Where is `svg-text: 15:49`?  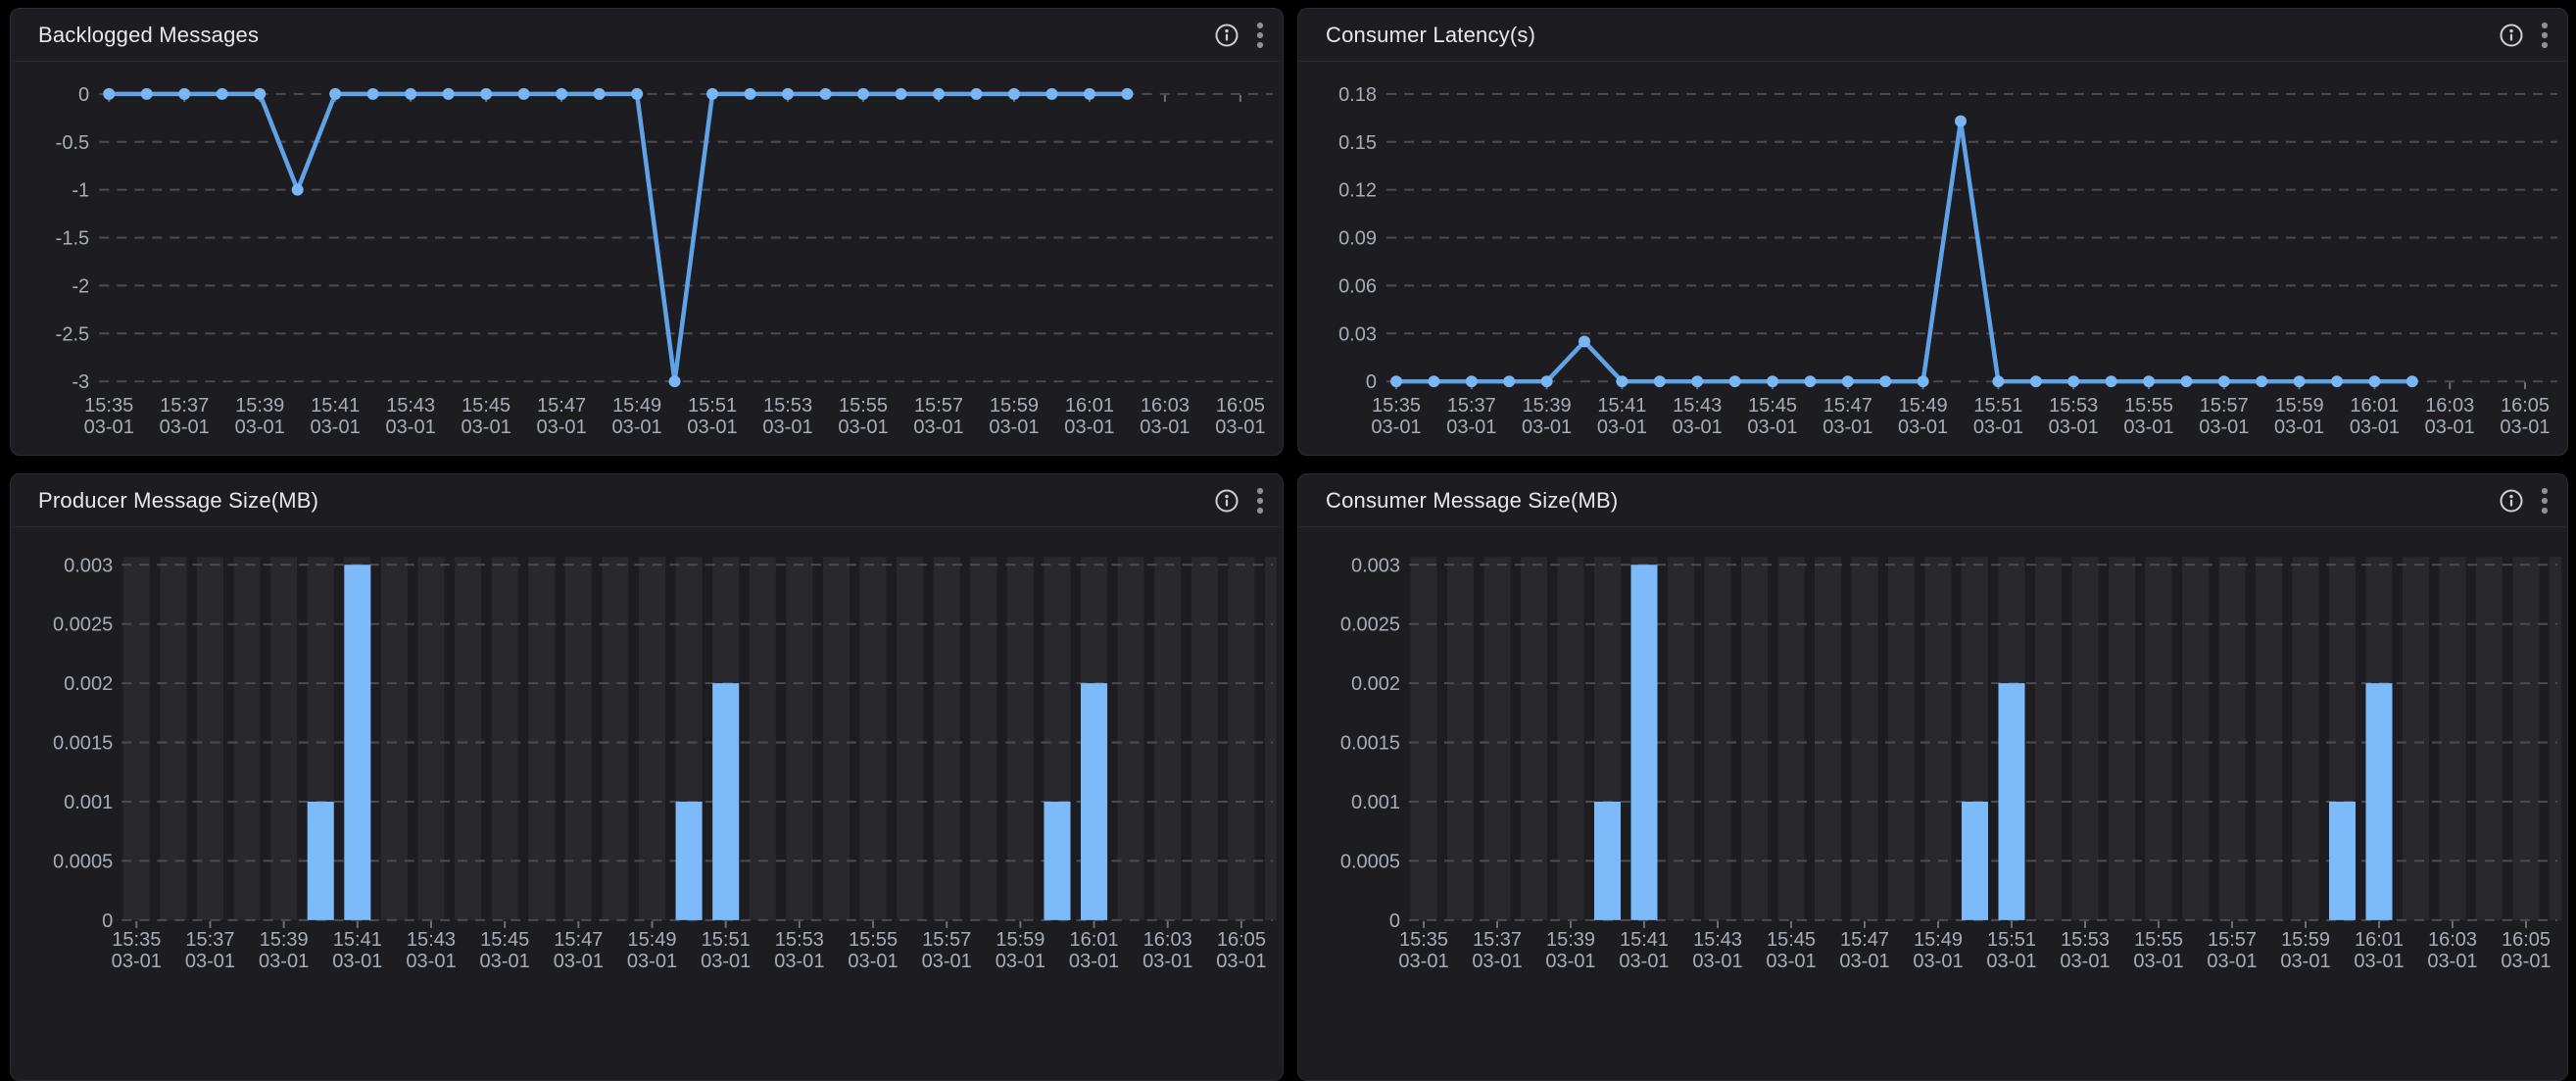
svg-text: 15:49 is located at coordinates (1923, 406).